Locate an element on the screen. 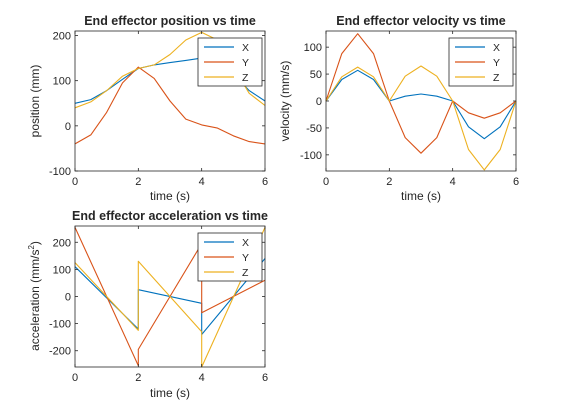 This screenshot has height=413, width=570. position-plot-ytick-label: 100 is located at coordinates (62, 82).